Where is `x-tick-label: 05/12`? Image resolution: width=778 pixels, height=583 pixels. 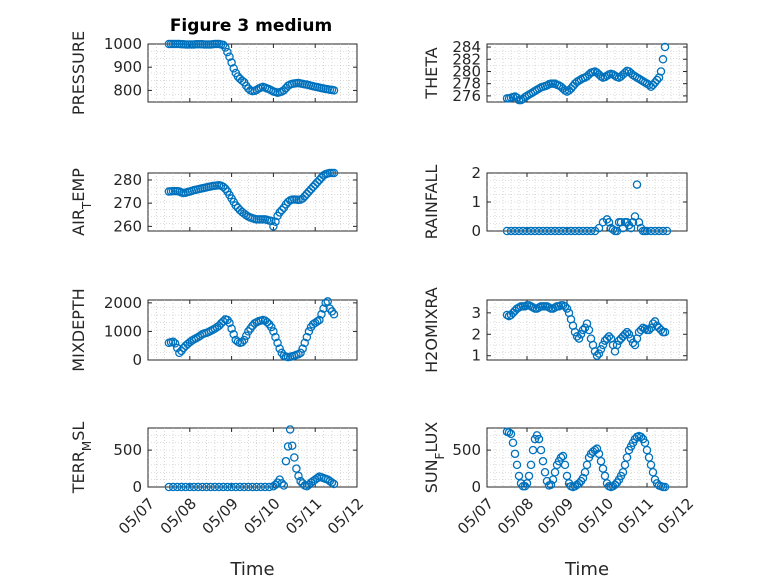 x-tick-label: 05/12 is located at coordinates (345, 516).